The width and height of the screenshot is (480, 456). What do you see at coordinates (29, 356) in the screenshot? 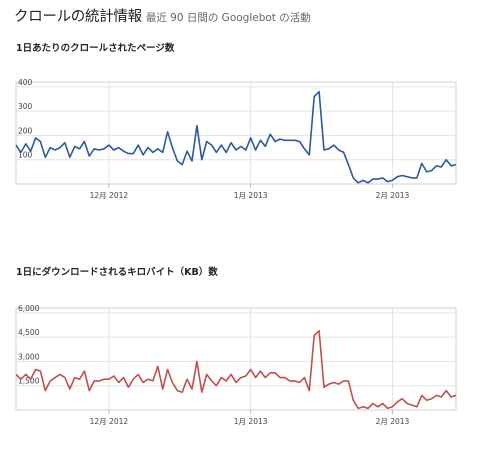
I see `y-tick-label: 3,000` at bounding box center [29, 356].